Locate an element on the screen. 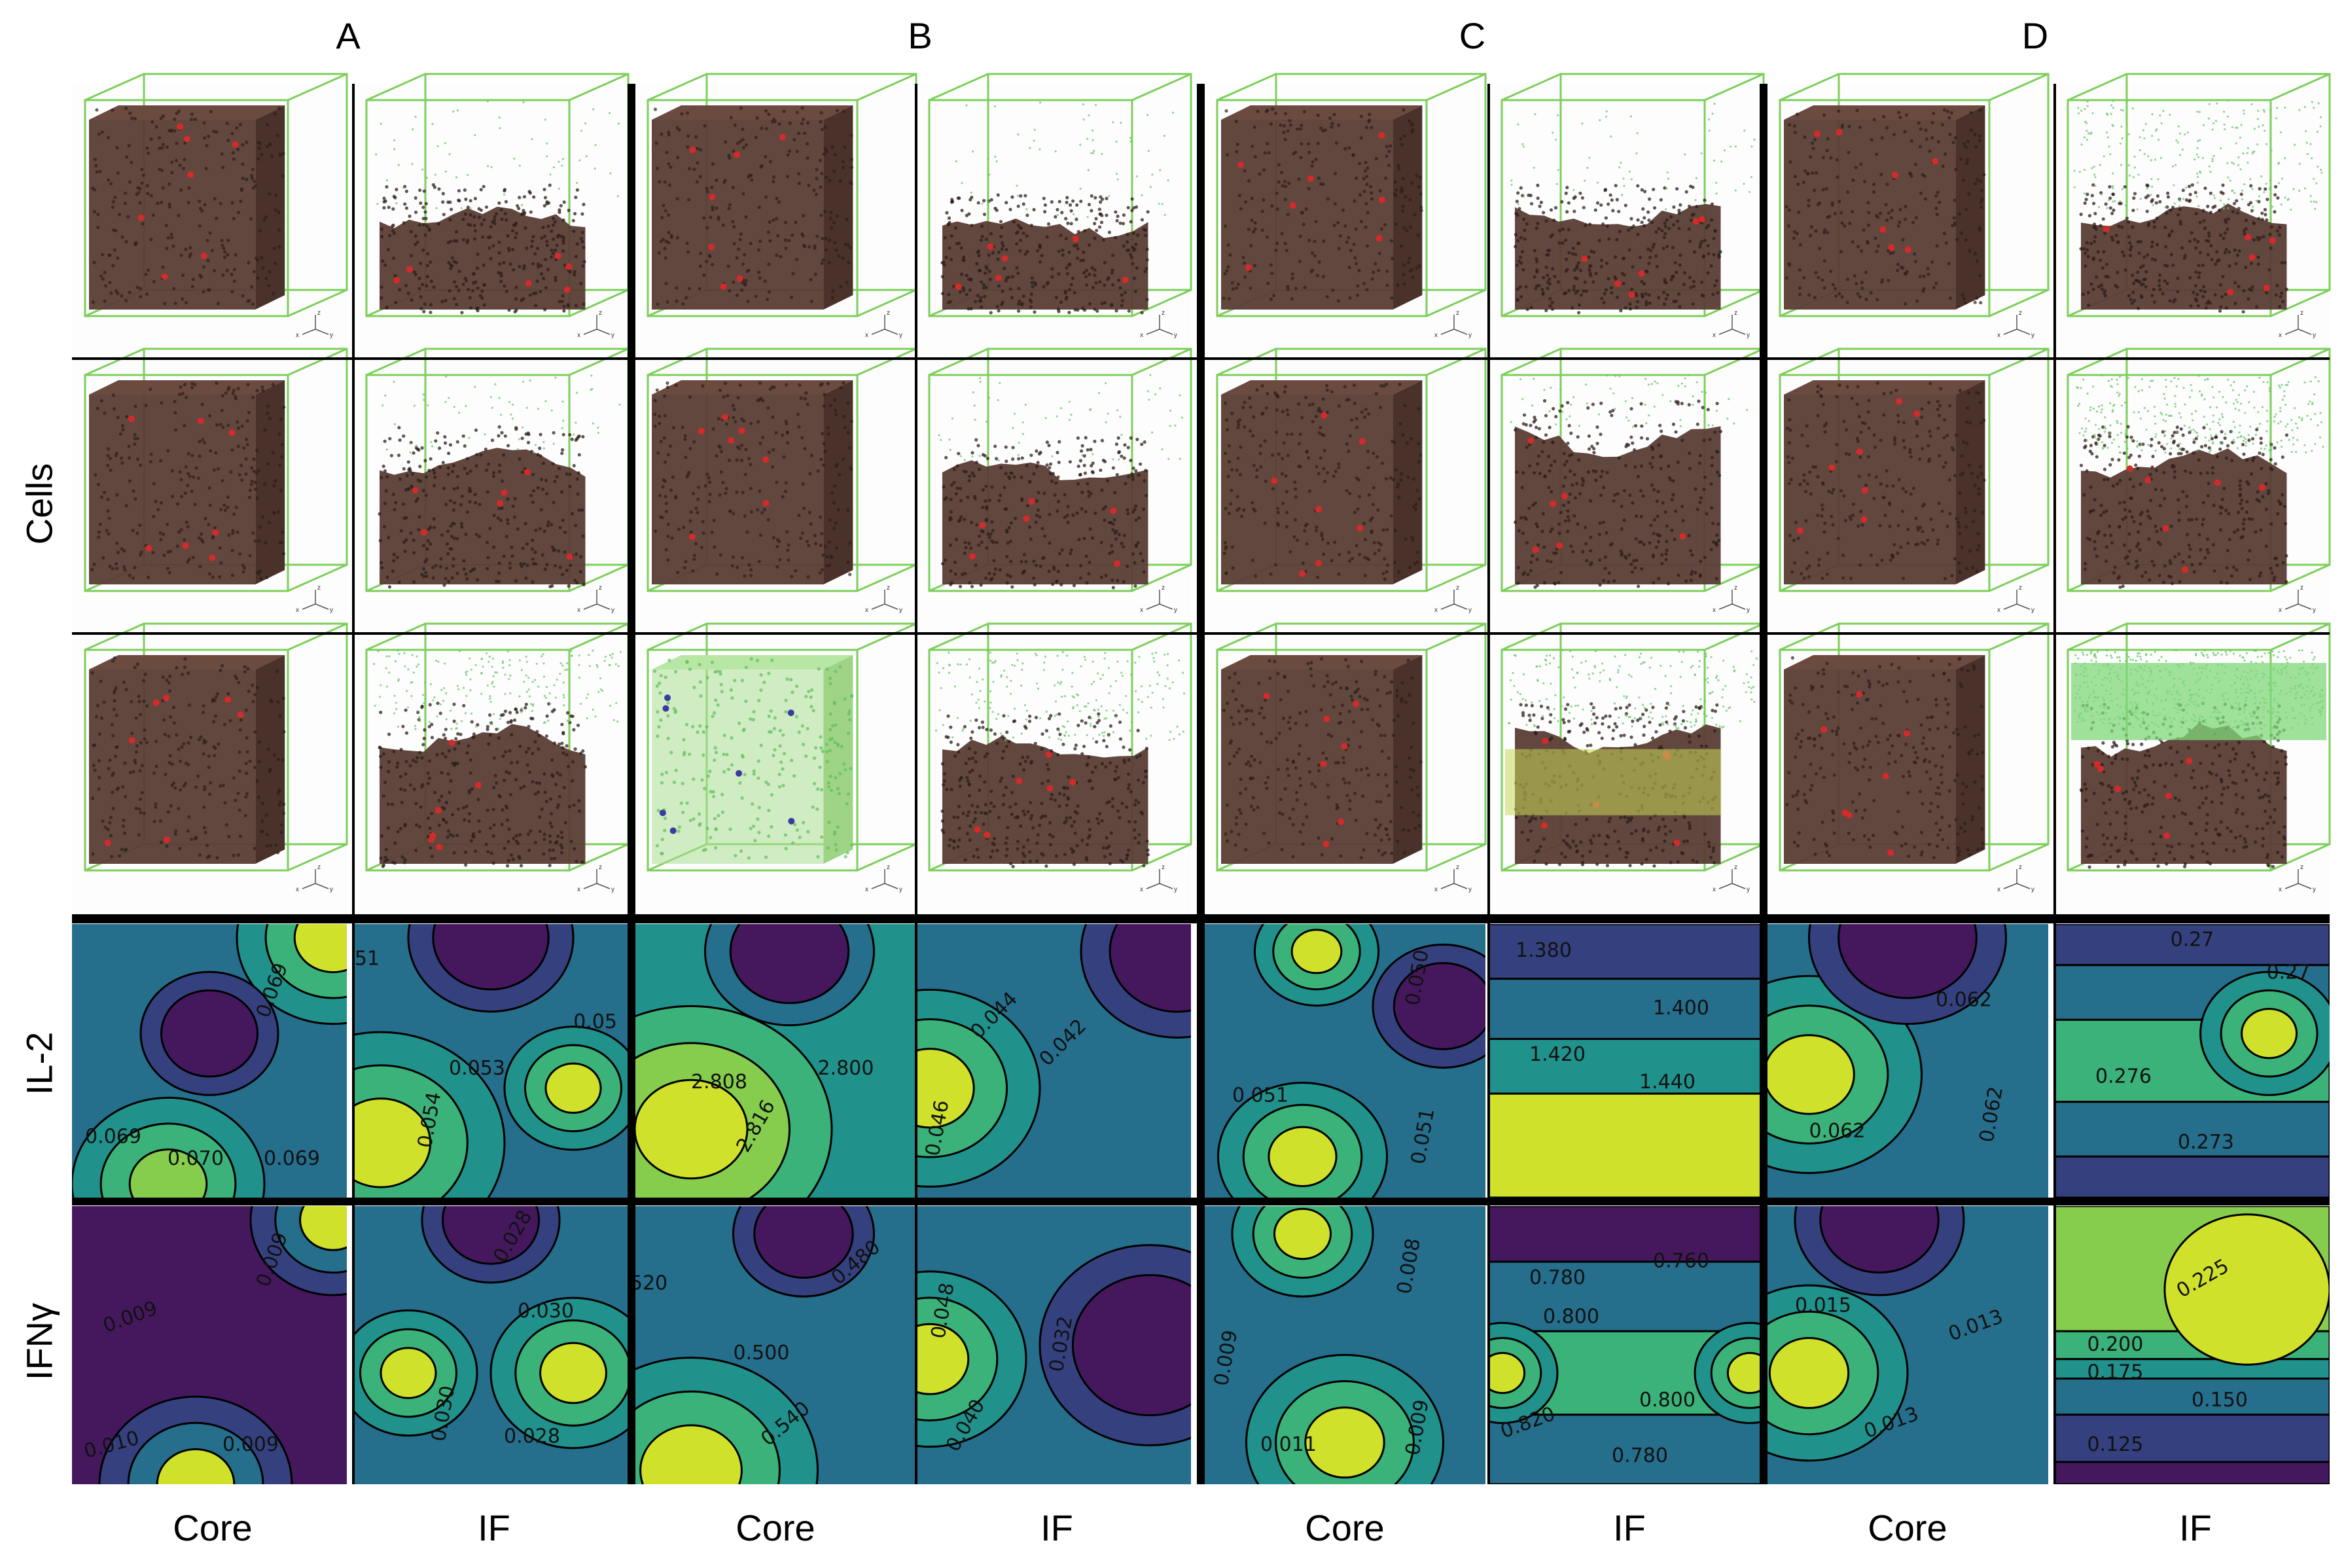 The image size is (2344, 1568). contour-label: 2.800 is located at coordinates (846, 1068).